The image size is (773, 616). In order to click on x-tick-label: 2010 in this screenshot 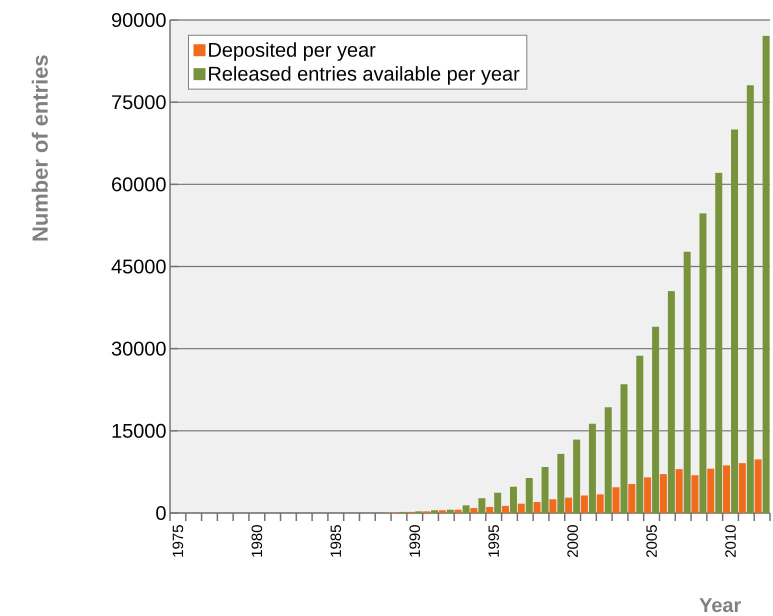, I will do `click(730, 541)`.